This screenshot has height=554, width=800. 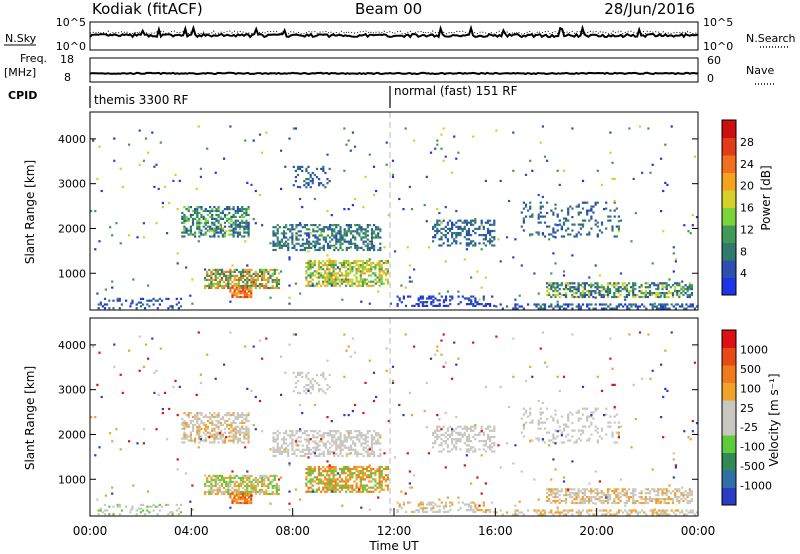 What do you see at coordinates (400, 34) in the screenshot?
I see `noise-panel: N.Sky 10^5 10^0 10^5 10^0 N.Search` at bounding box center [400, 34].